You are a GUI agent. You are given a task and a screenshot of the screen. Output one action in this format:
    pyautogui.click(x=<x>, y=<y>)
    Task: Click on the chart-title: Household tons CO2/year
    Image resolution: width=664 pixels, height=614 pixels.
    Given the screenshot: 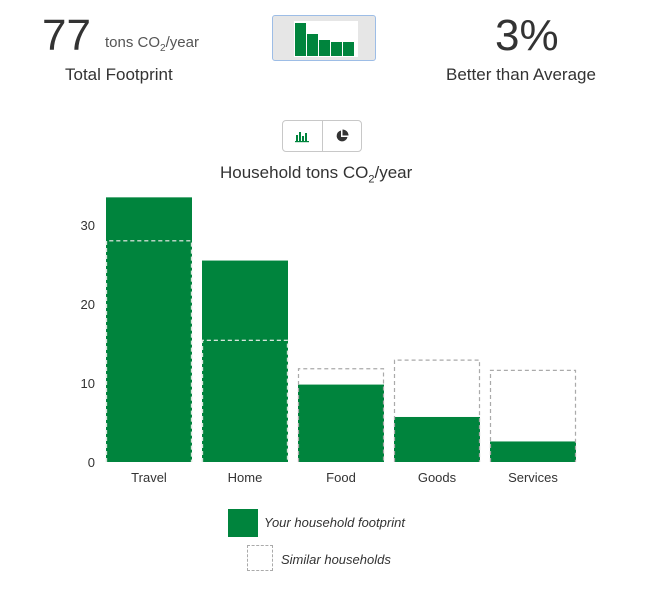 What is the action you would take?
    pyautogui.click(x=316, y=174)
    